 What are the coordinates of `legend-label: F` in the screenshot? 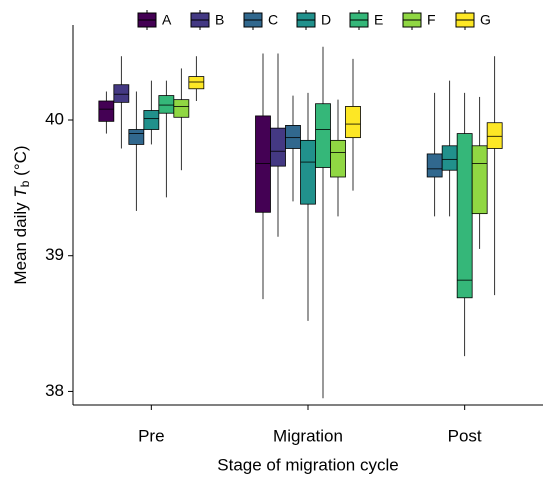 It's located at (431, 20).